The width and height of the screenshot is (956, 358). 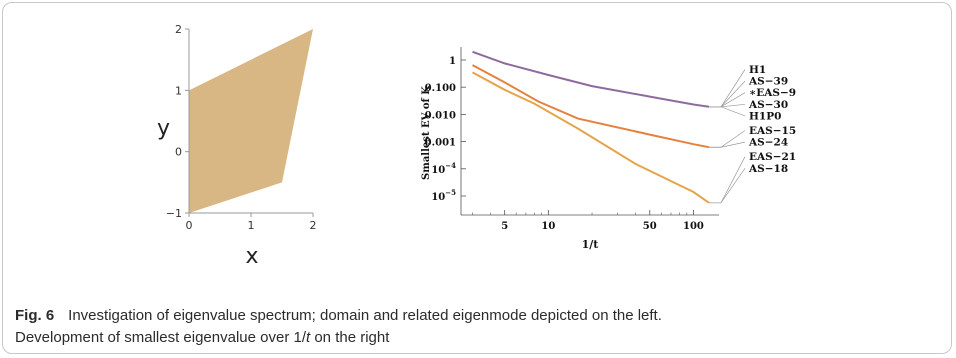 I want to click on series-label: EAS−21, so click(x=772, y=157).